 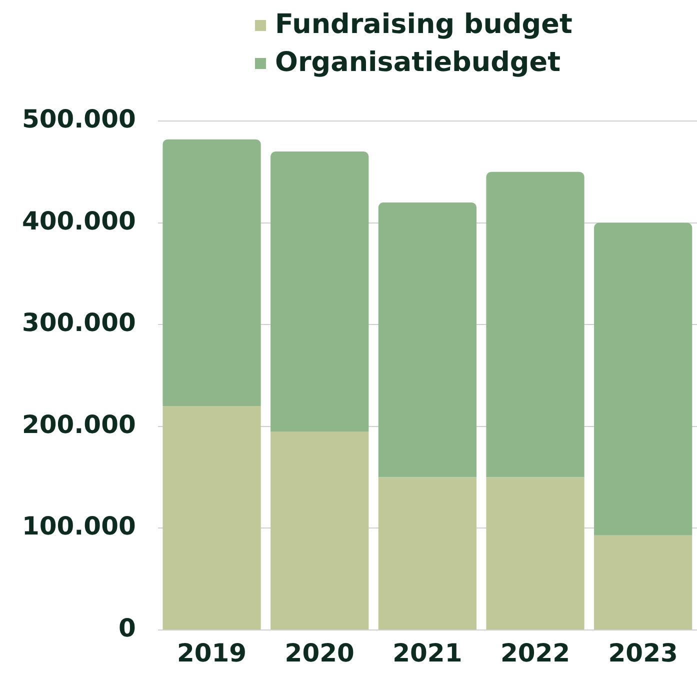 I want to click on x-tick-label: 2021, so click(x=427, y=653).